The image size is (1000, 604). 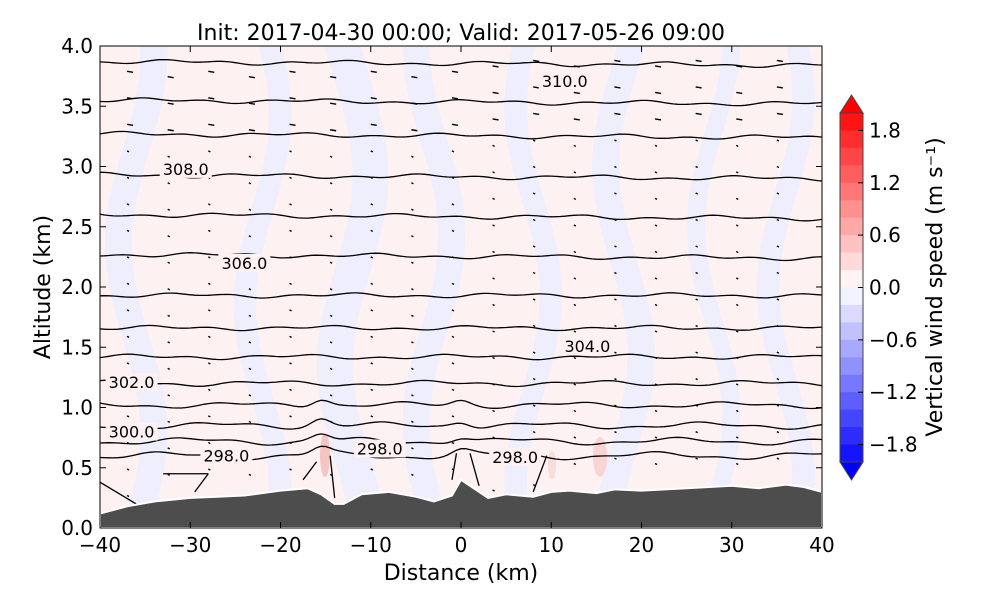 I want to click on y-tick-label: 2.5, so click(x=77, y=227).